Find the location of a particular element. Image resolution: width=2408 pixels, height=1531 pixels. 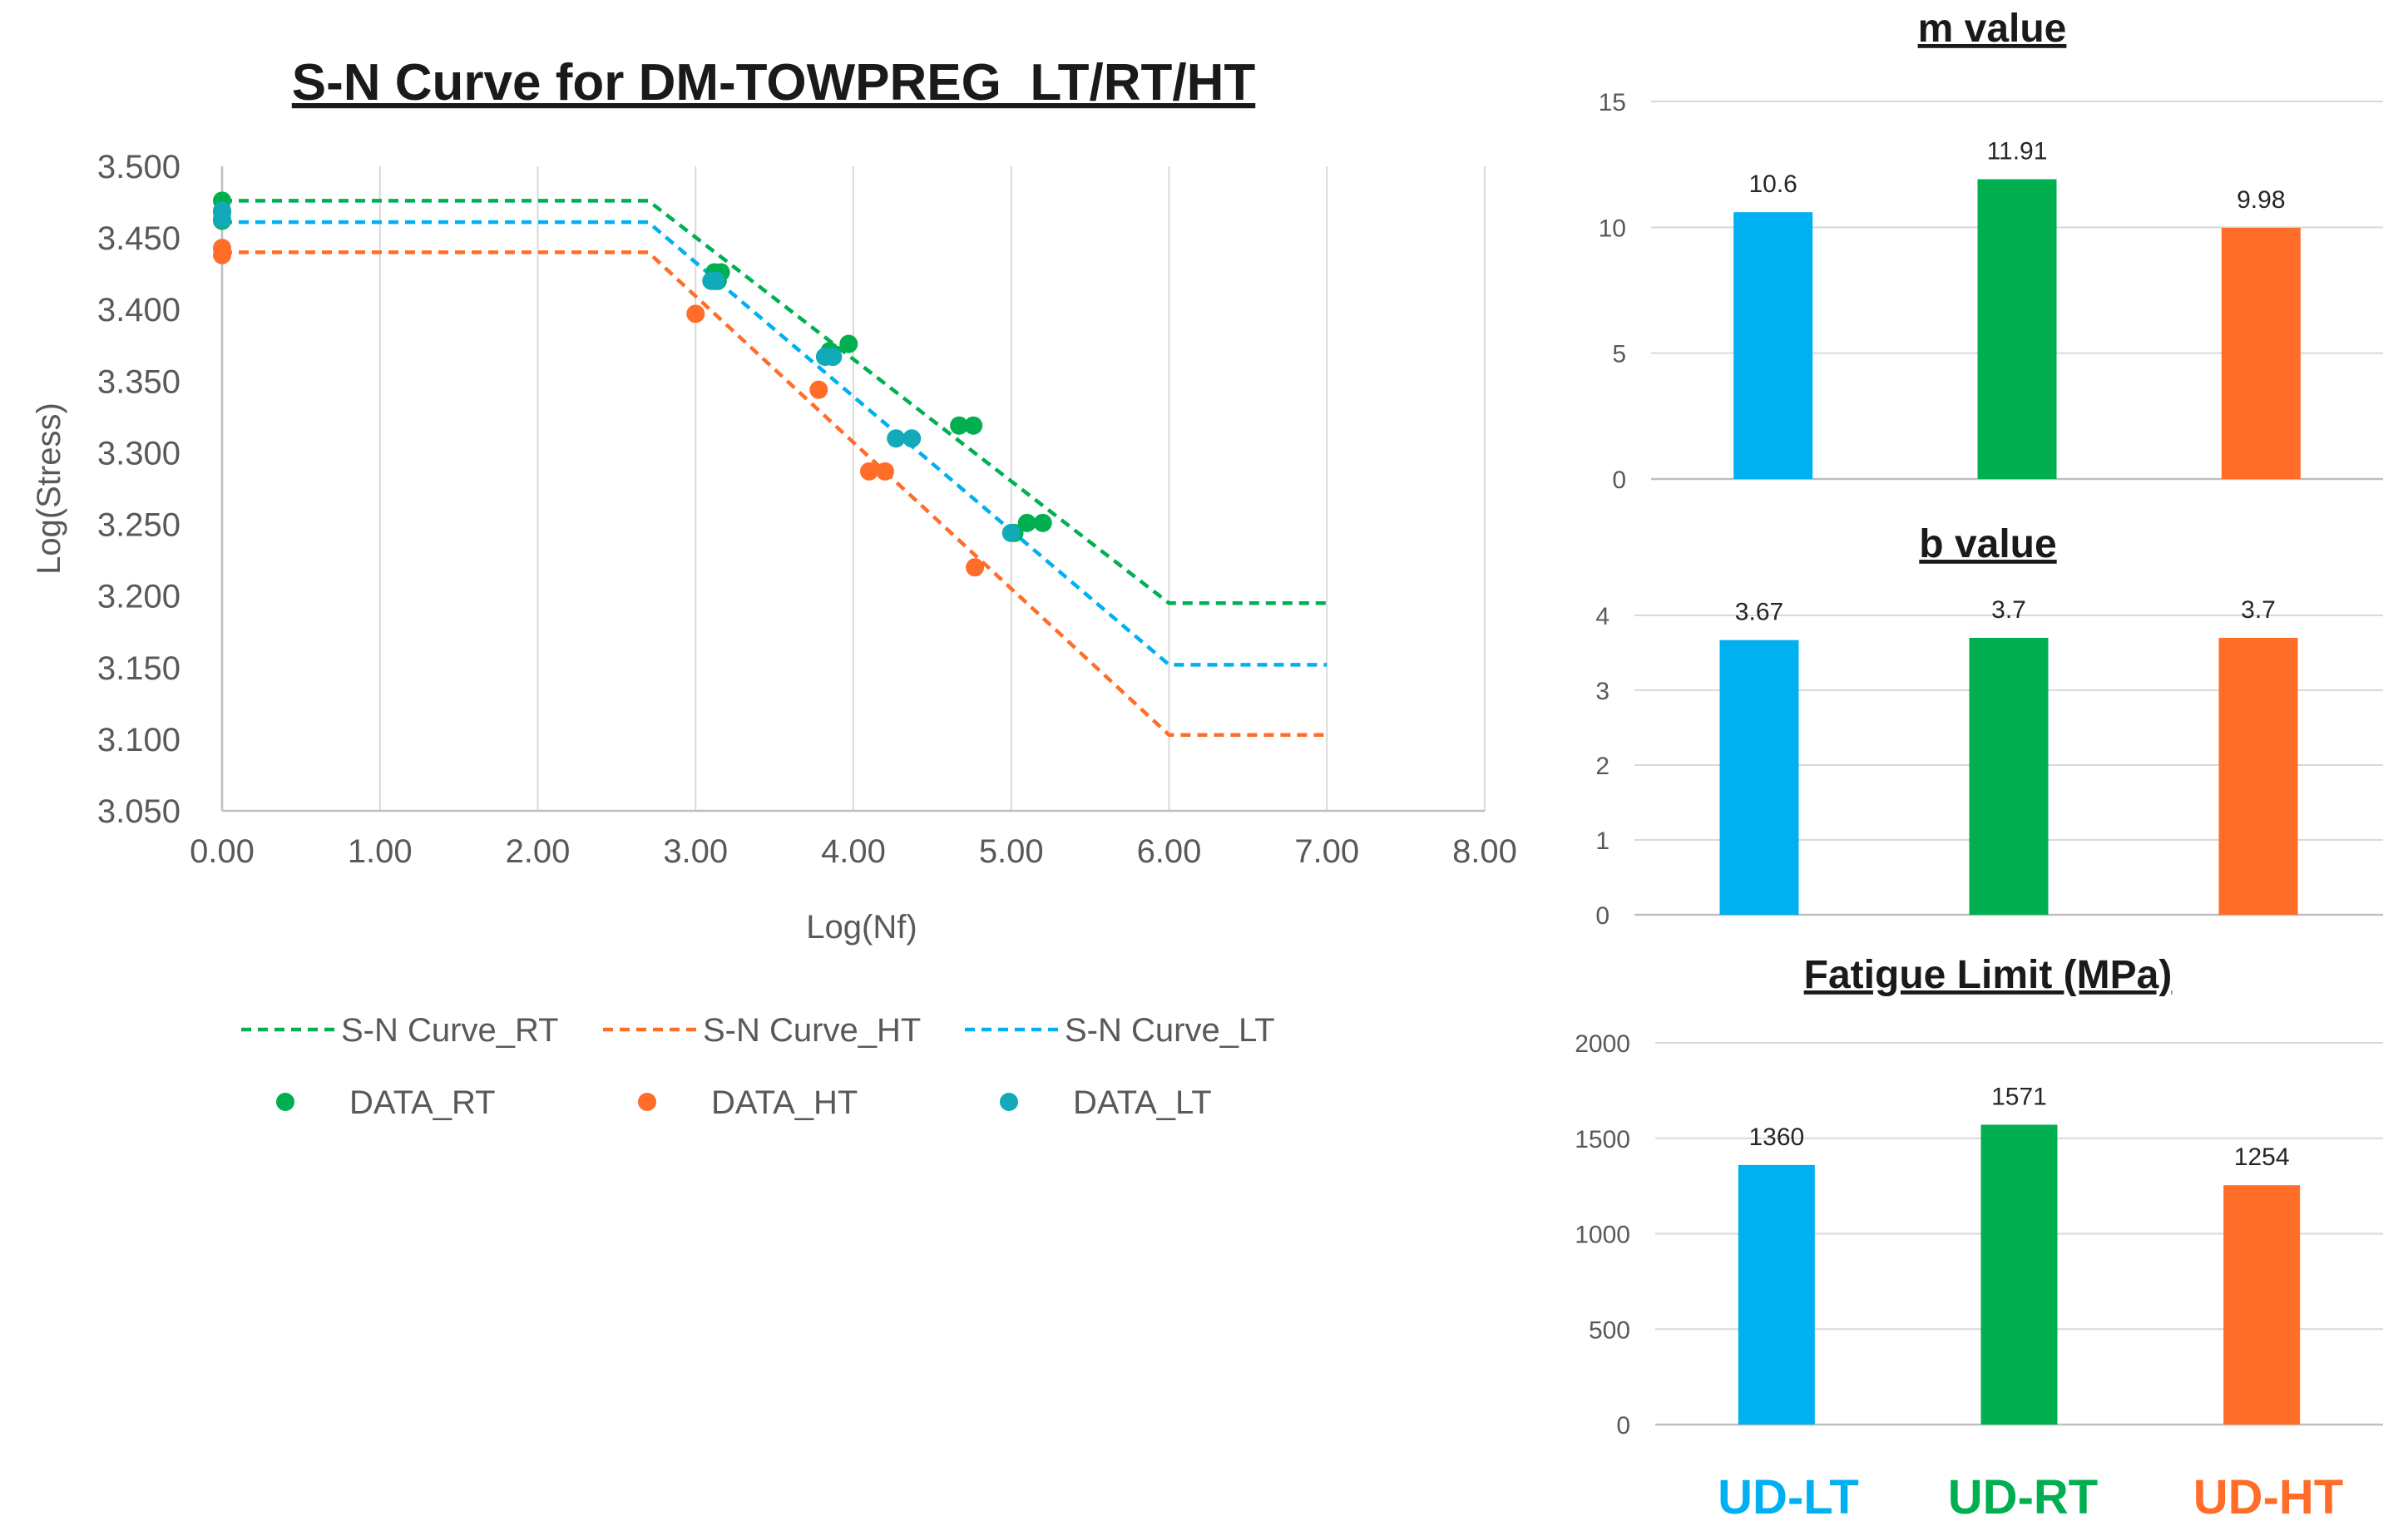

bar-value-label: 1254 is located at coordinates (2262, 1157).